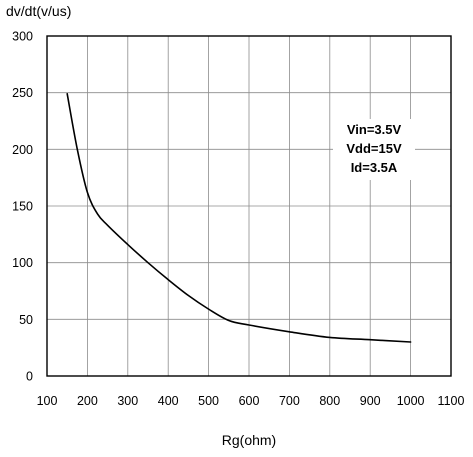  Describe the element at coordinates (22, 93) in the screenshot. I see `y-tick-label: 250` at that location.